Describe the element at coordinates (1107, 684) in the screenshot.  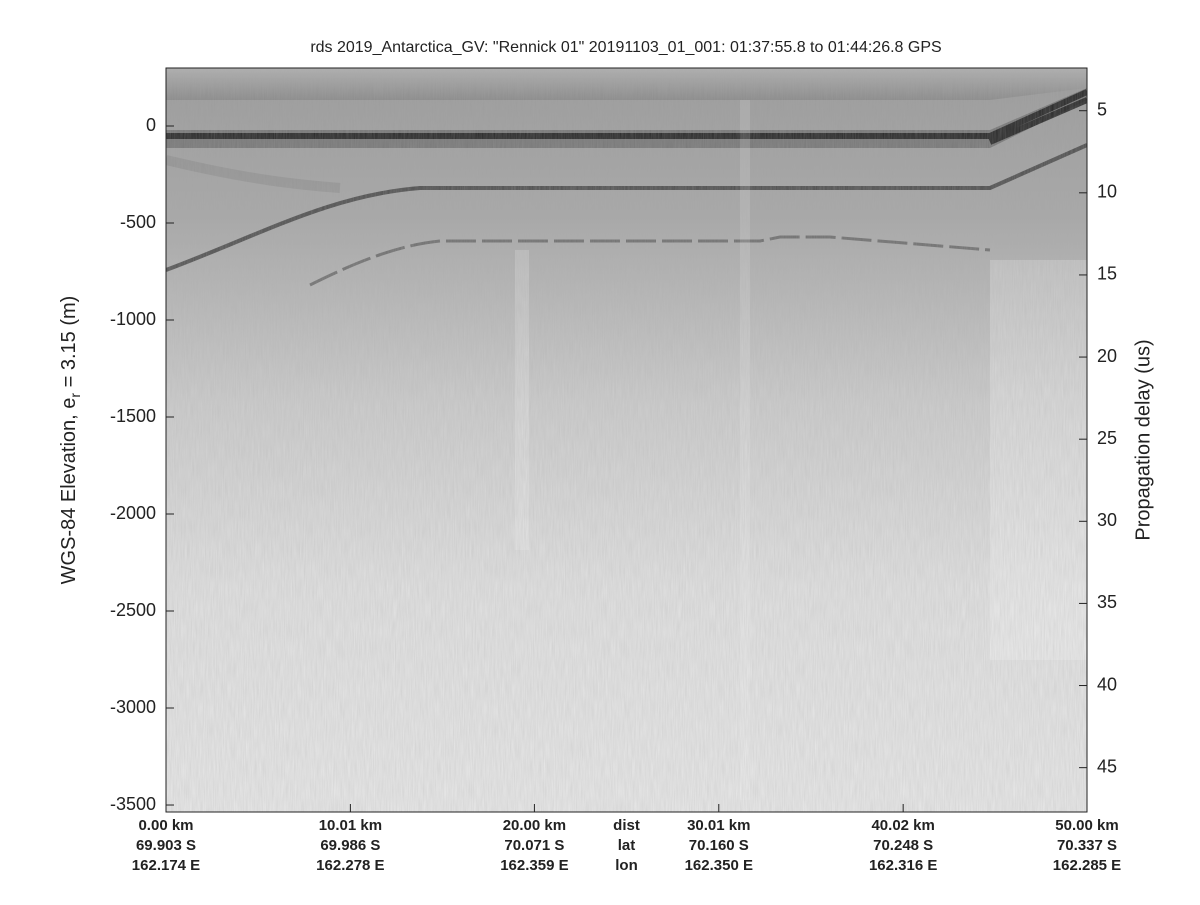
I see `y2-tick-label: 40` at that location.